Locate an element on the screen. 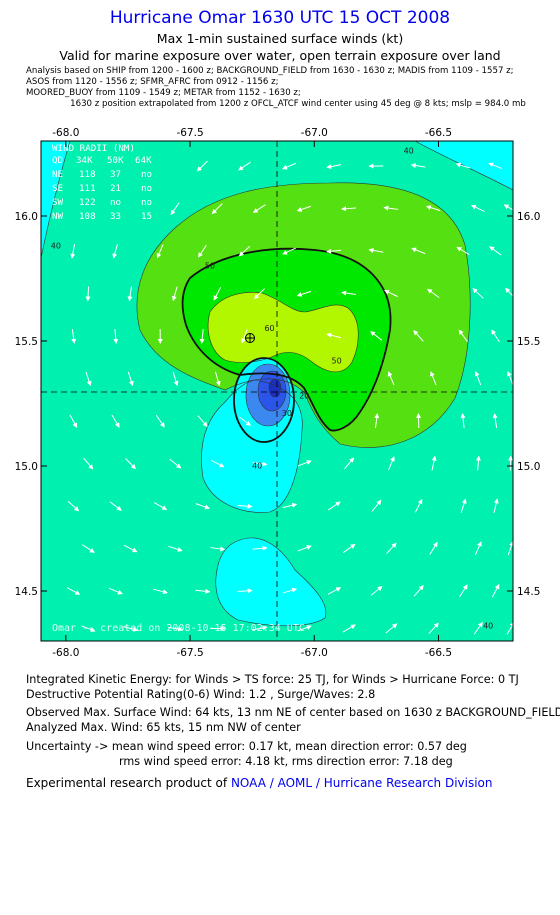 This screenshot has height=915, width=560. x-tick-label-top: -66.5 is located at coordinates (438, 133).